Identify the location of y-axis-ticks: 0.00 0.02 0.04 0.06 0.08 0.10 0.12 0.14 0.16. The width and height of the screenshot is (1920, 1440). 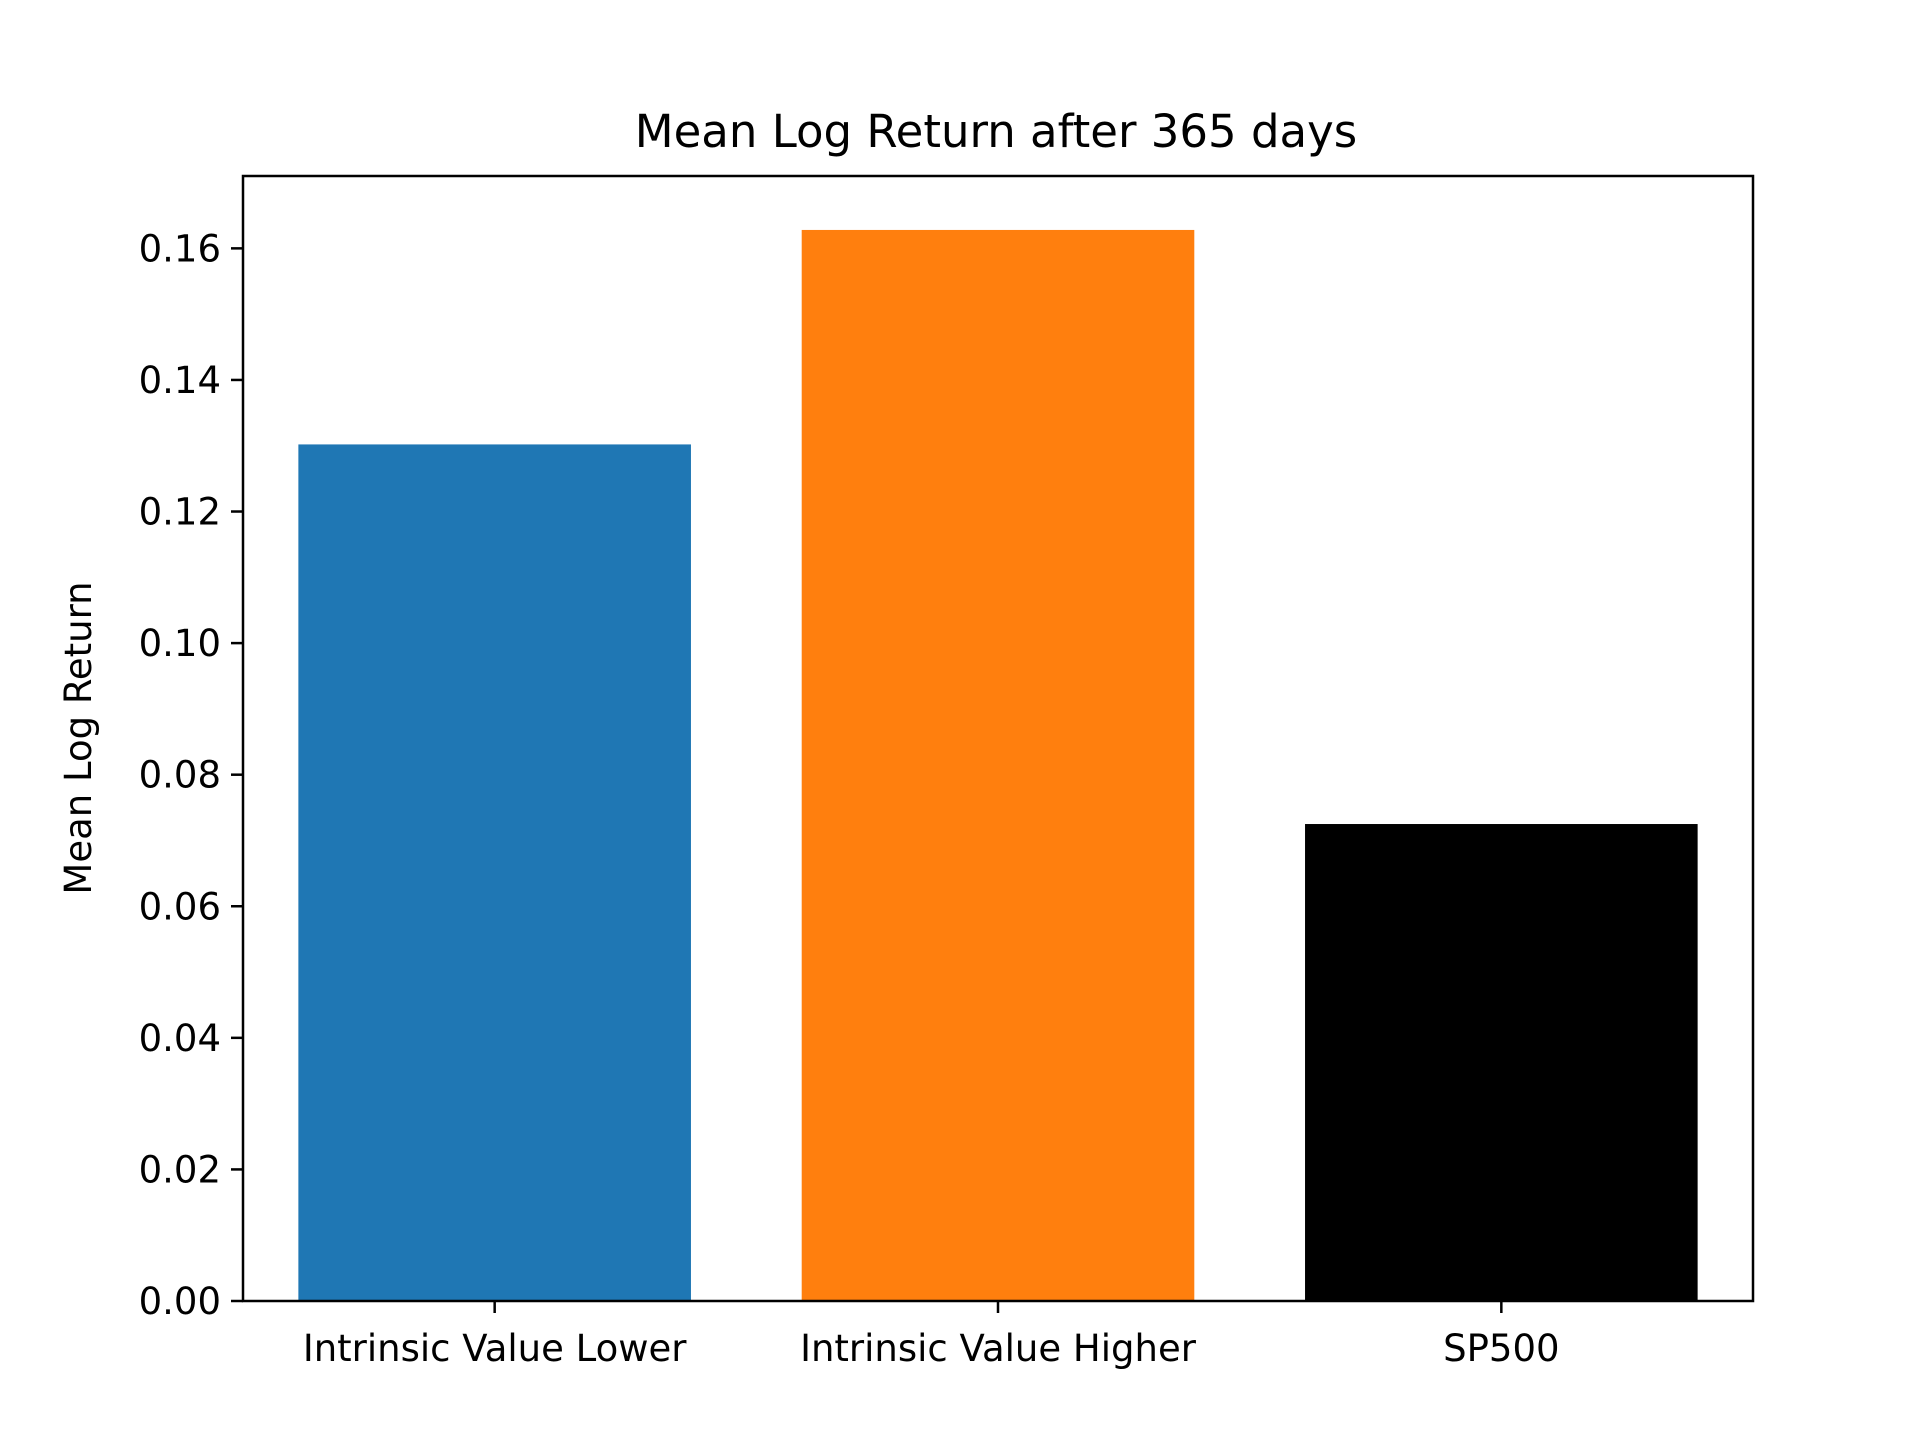
(191, 775).